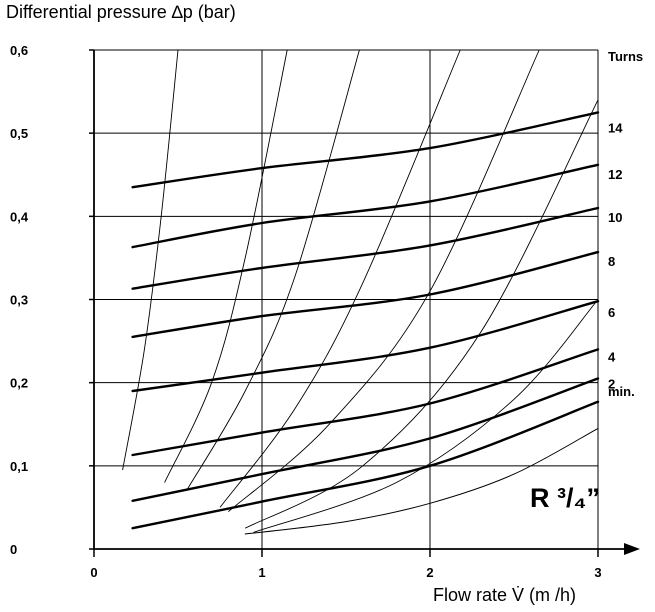 The image size is (655, 612). What do you see at coordinates (121, 12) in the screenshot?
I see `y-axis-label: Differential pressure ∆p (bar)` at bounding box center [121, 12].